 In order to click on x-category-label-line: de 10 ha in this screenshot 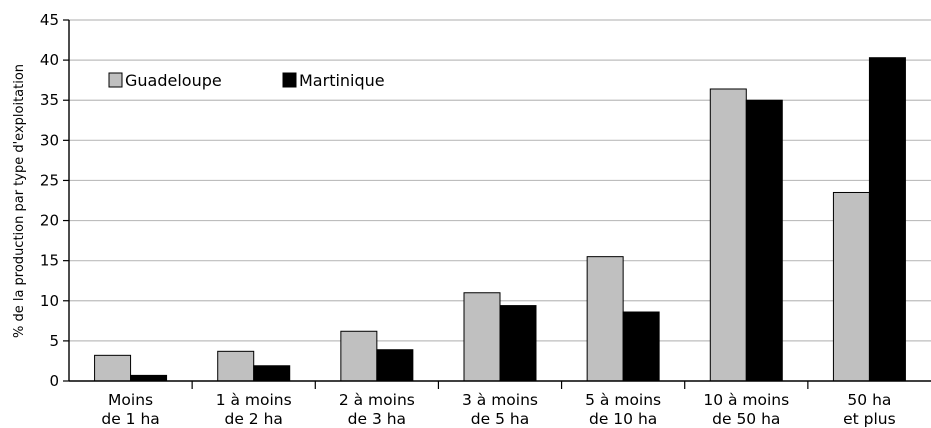, I will do `click(623, 419)`.